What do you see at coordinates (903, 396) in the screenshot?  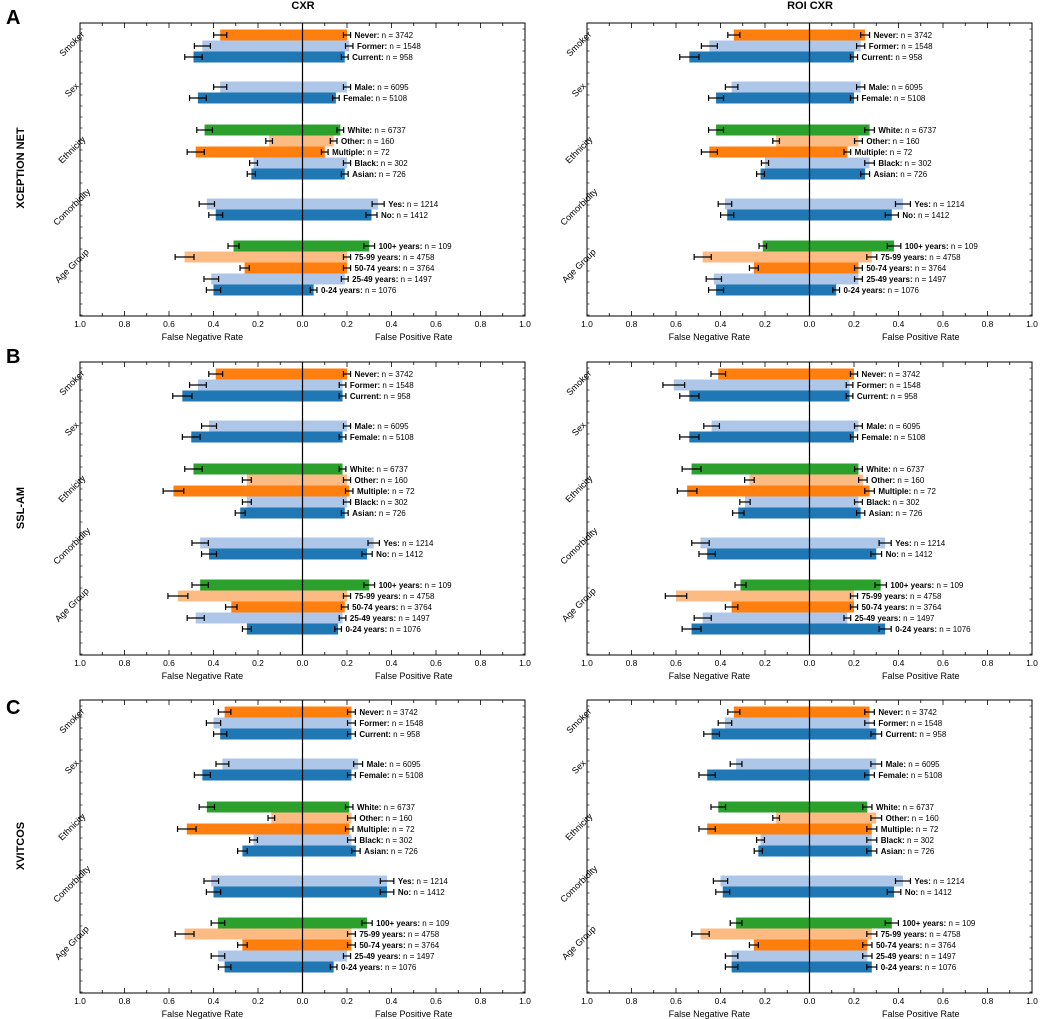 I see `bar-label-count: n = 958` at bounding box center [903, 396].